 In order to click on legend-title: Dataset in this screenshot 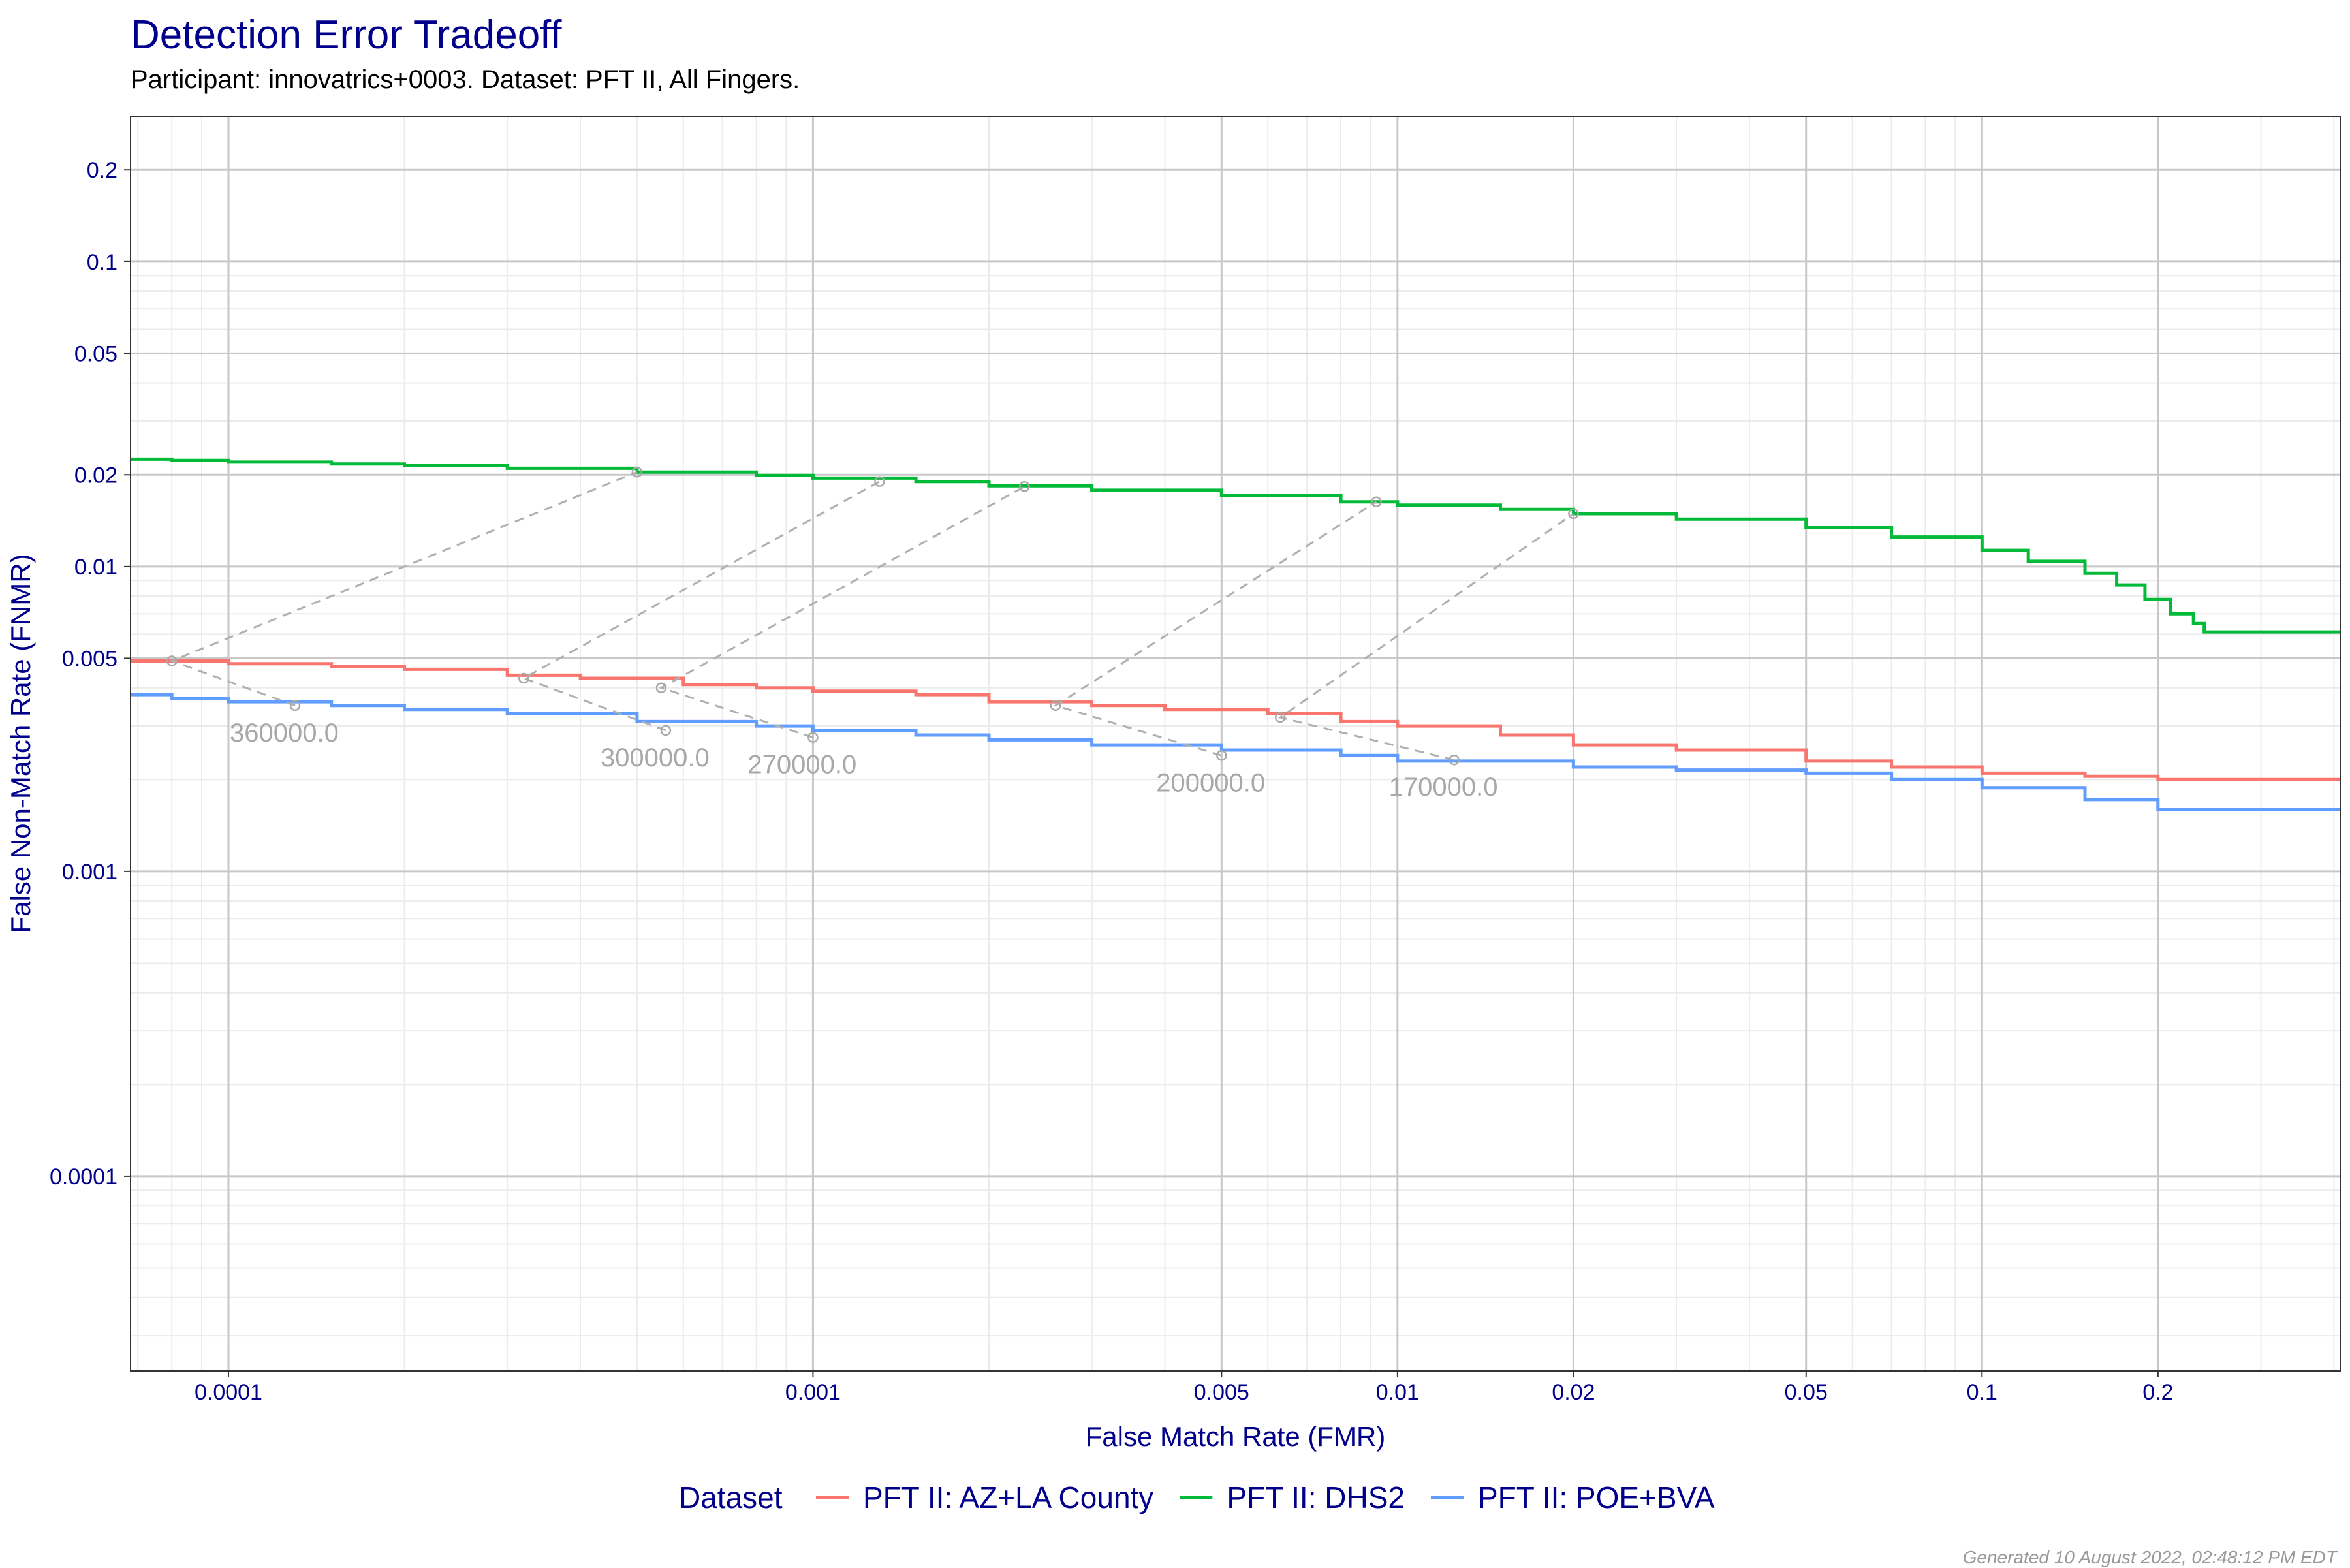, I will do `click(731, 1497)`.